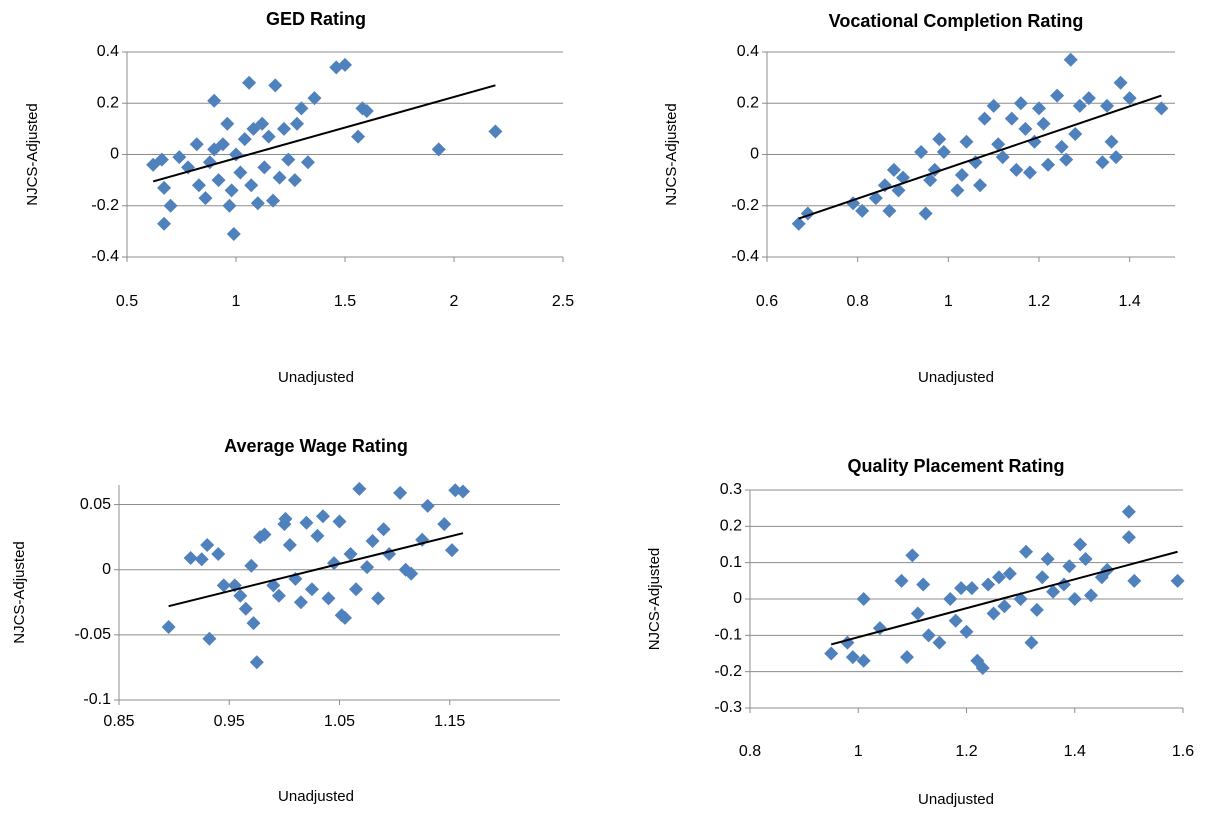 The image size is (1209, 813). Describe the element at coordinates (118, 721) in the screenshot. I see `x-tick-label: 0.85` at that location.